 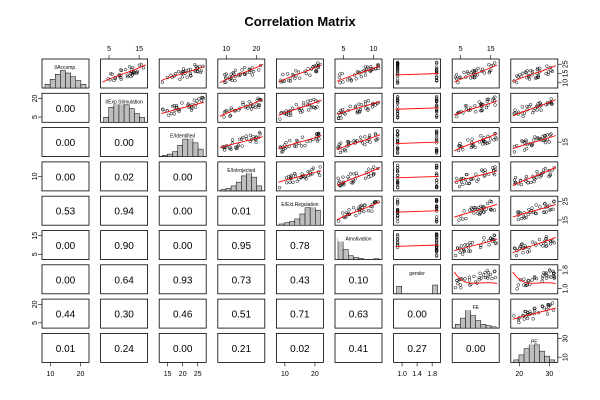 I want to click on correlation-value: 0.27, so click(x=417, y=349).